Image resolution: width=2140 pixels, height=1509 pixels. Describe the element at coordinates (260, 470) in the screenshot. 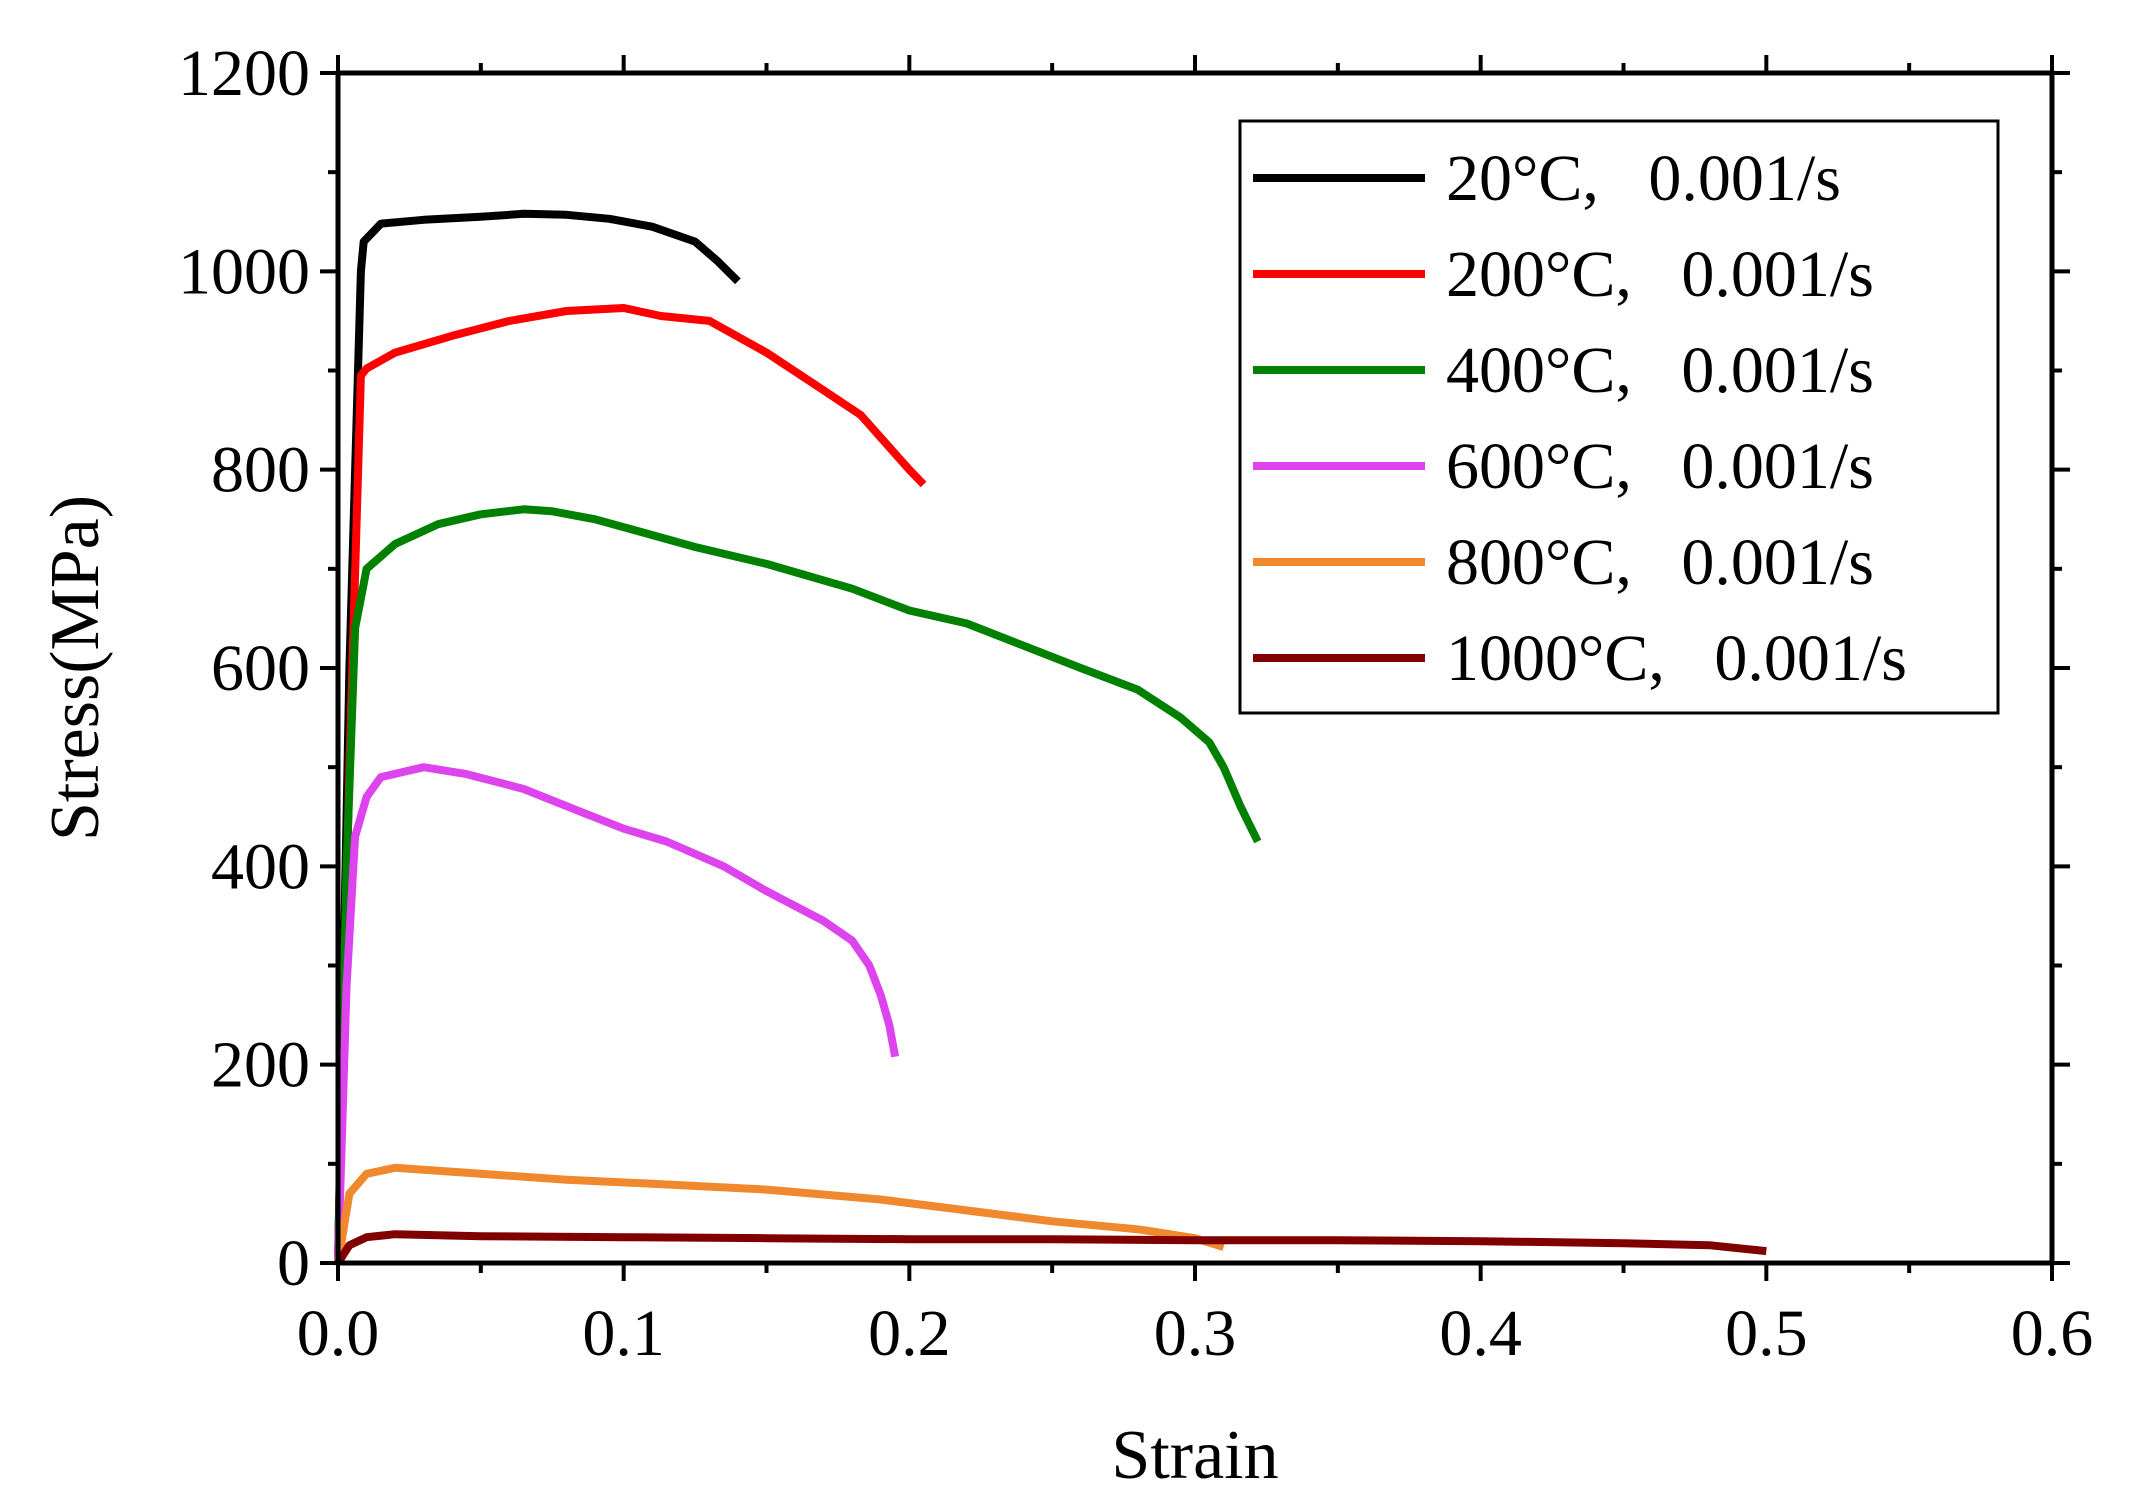

I see `y-tick-label: 800` at that location.